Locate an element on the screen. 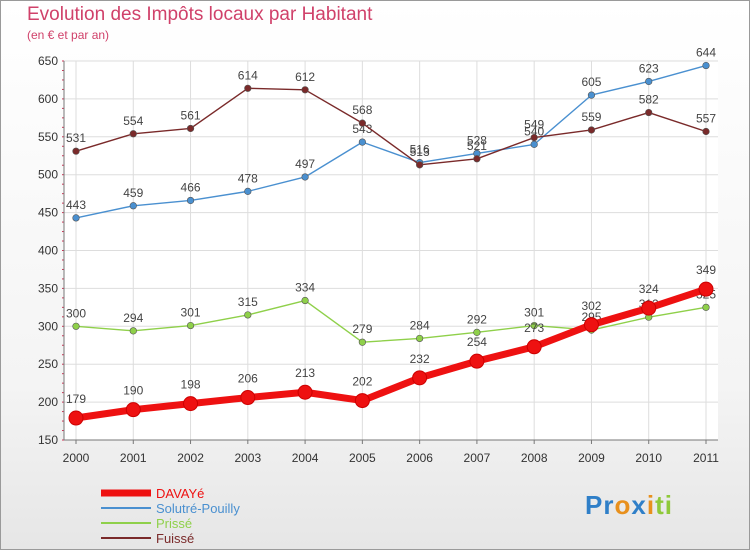 The height and width of the screenshot is (550, 750). x-tick-label: 2011 is located at coordinates (706, 458).